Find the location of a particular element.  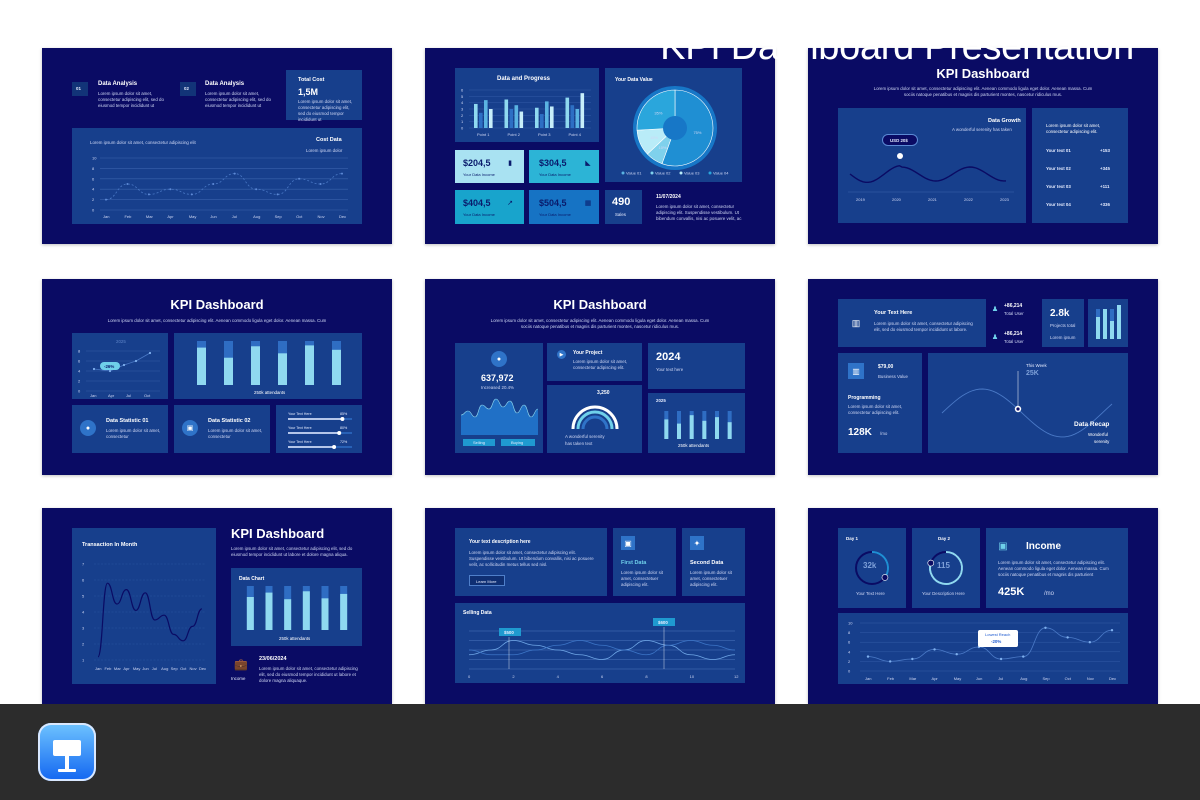

reach-line is located at coordinates (990, 644).